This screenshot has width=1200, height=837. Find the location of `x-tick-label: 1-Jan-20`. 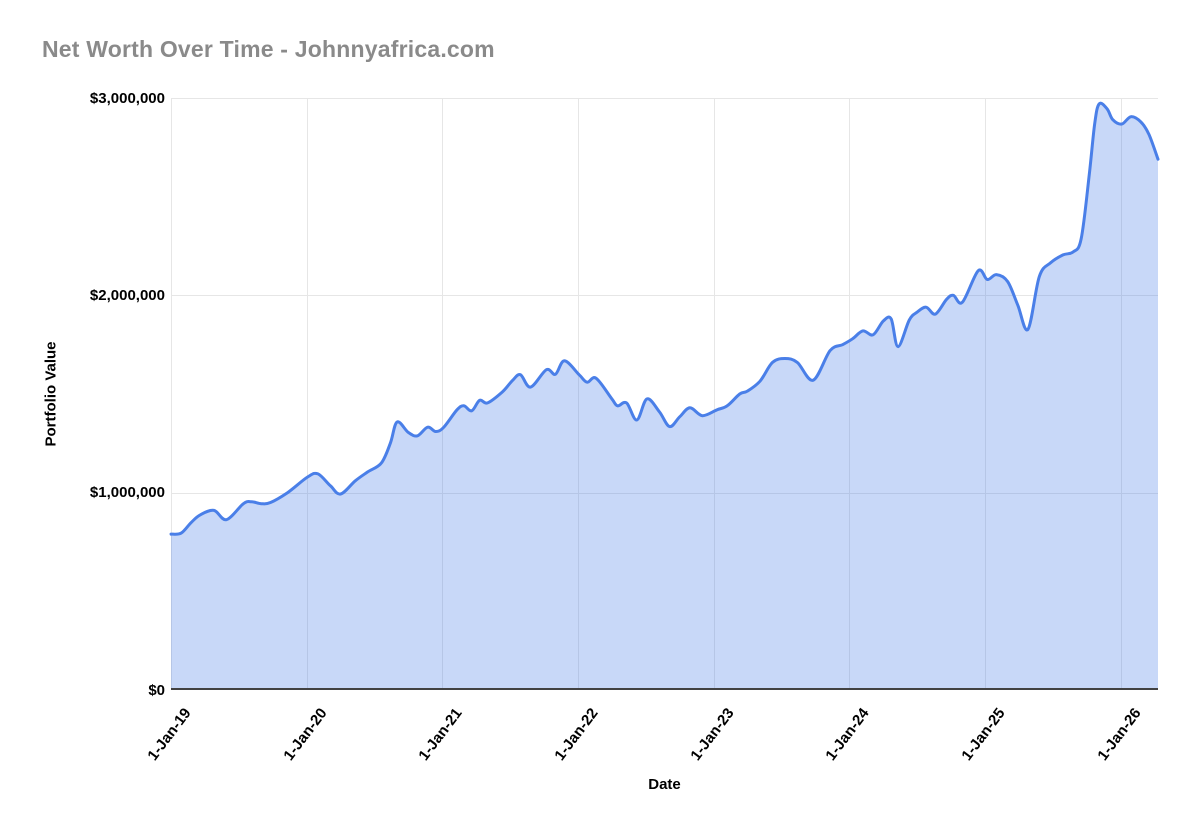

x-tick-label: 1-Jan-20 is located at coordinates (305, 734).